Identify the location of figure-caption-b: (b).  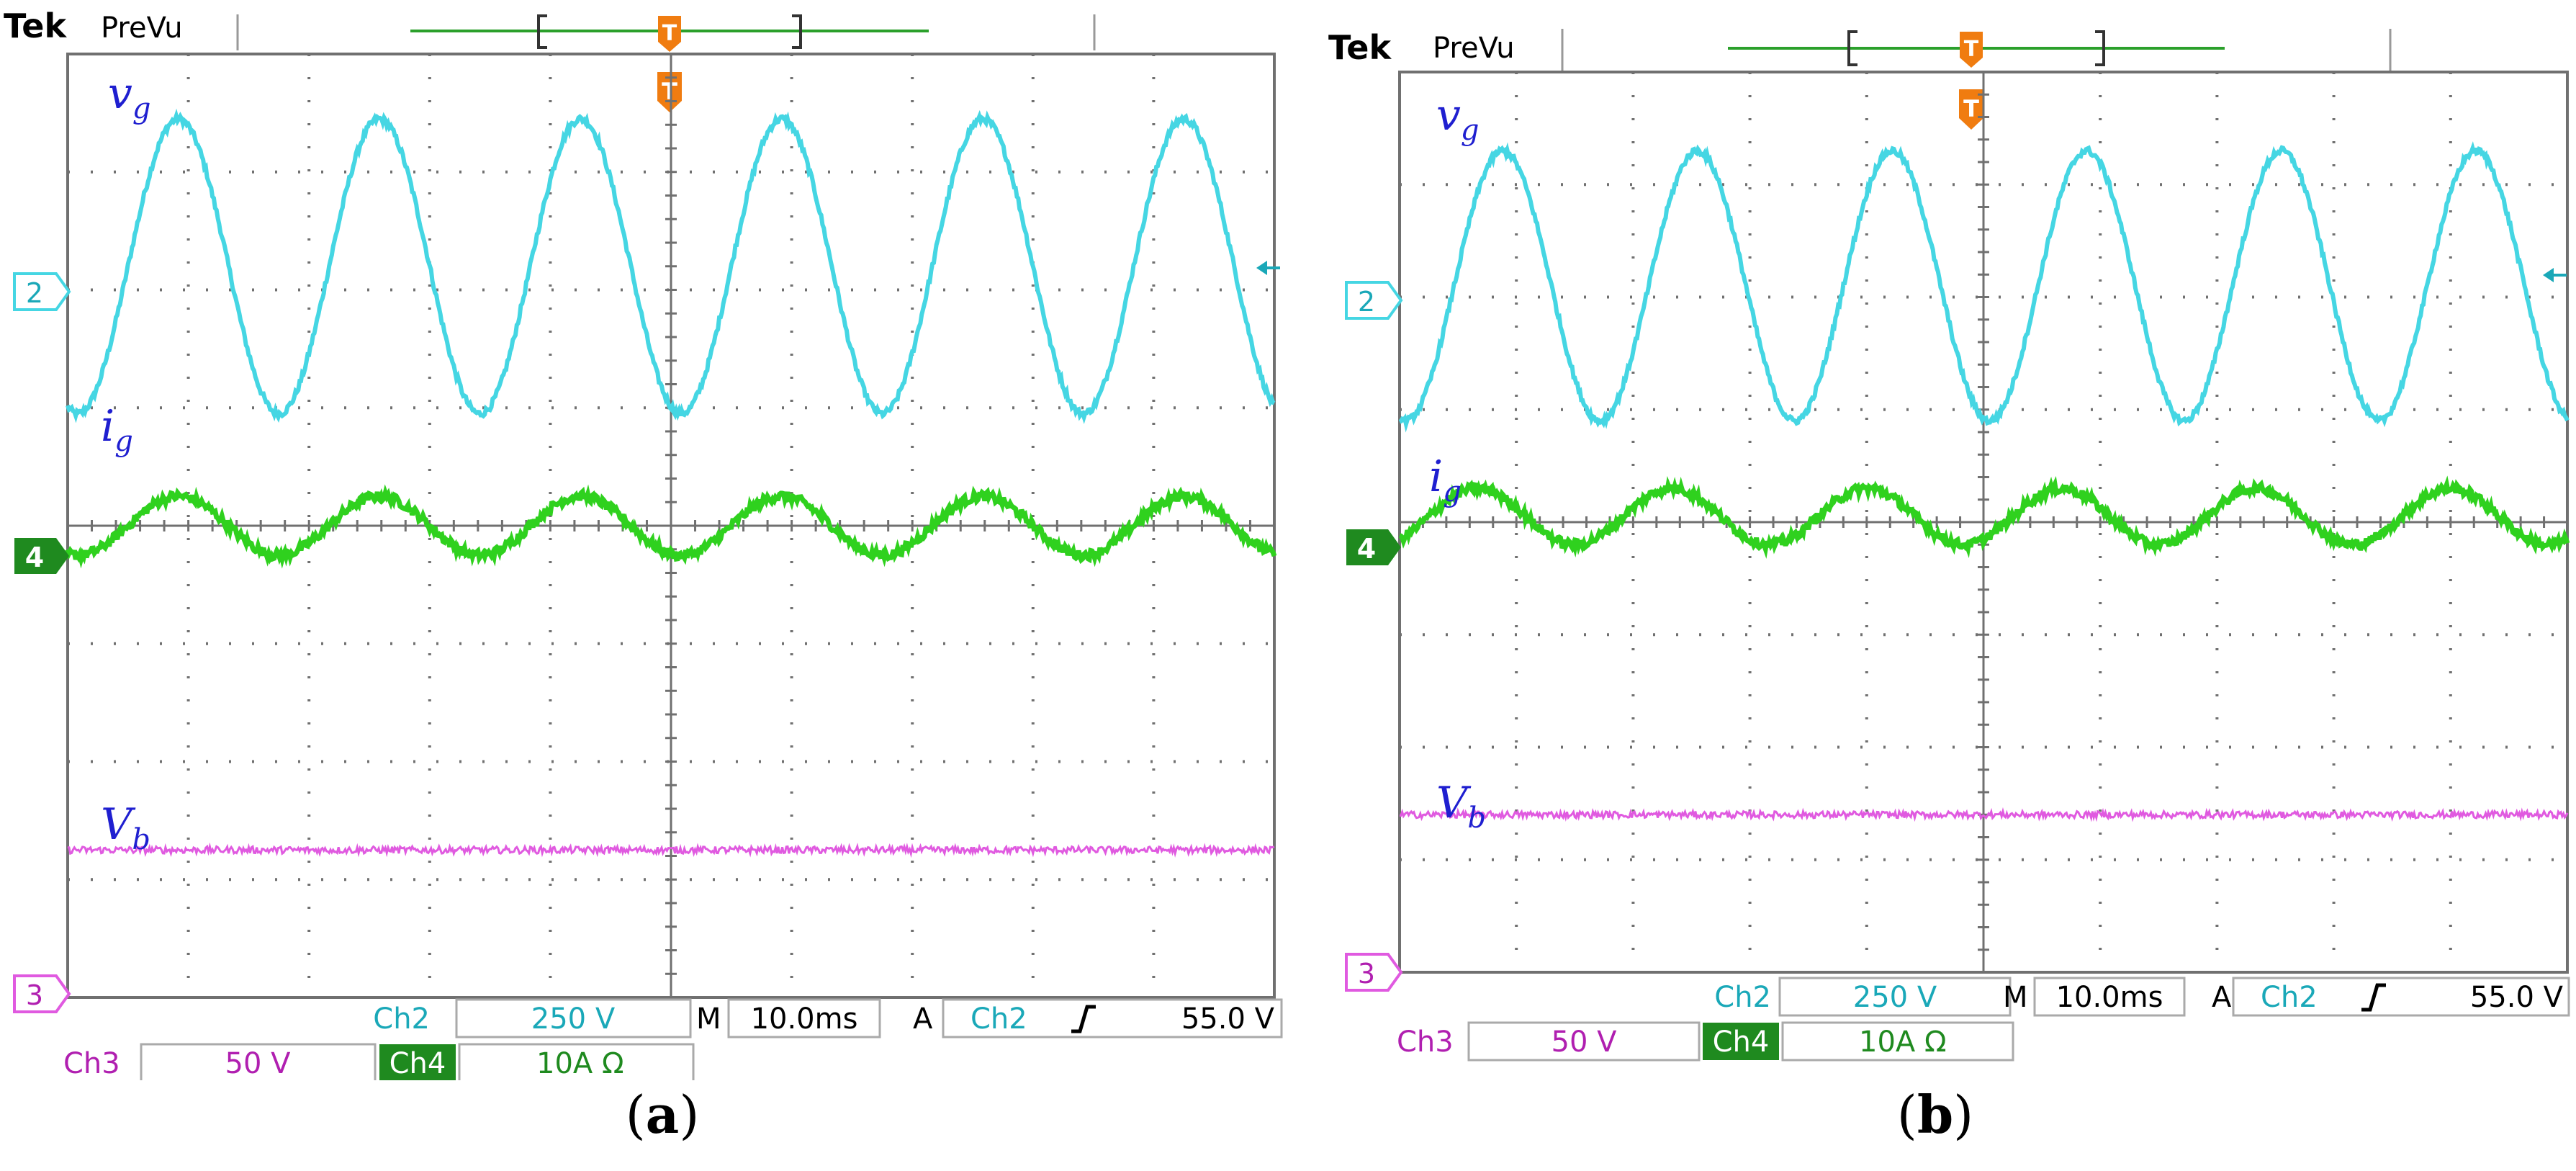
(1935, 1114).